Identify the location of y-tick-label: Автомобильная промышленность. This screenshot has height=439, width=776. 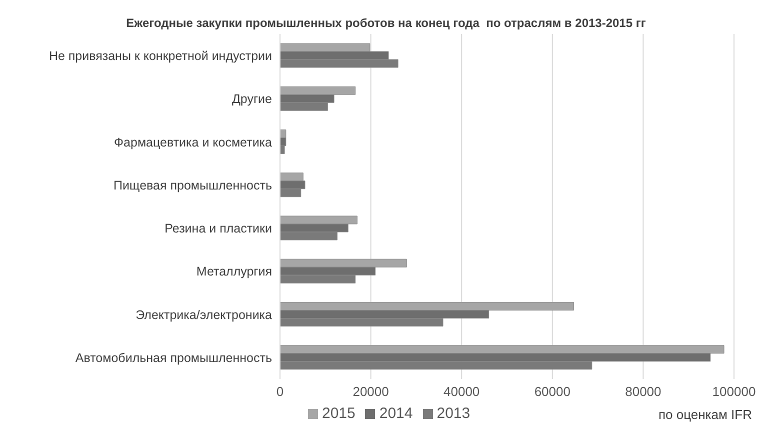
(173, 357).